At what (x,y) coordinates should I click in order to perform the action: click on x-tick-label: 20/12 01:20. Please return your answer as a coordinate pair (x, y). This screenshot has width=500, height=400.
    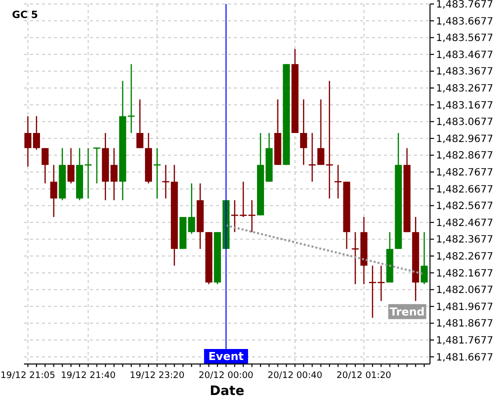
    Looking at the image, I should click on (364, 376).